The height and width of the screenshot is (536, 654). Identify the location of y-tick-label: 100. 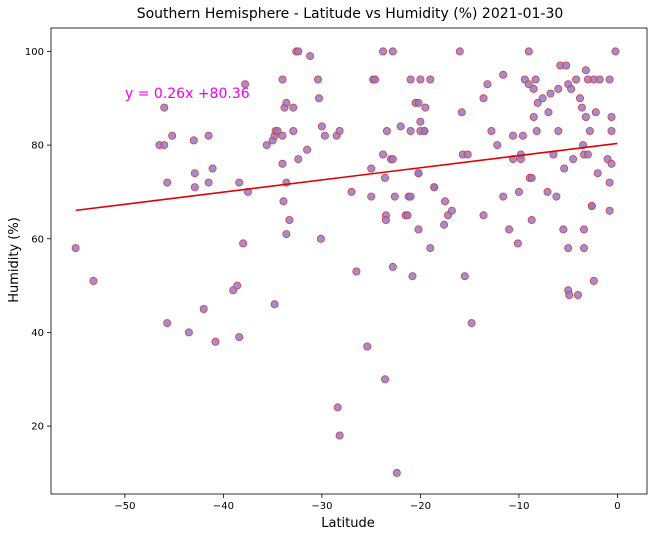
(34, 52).